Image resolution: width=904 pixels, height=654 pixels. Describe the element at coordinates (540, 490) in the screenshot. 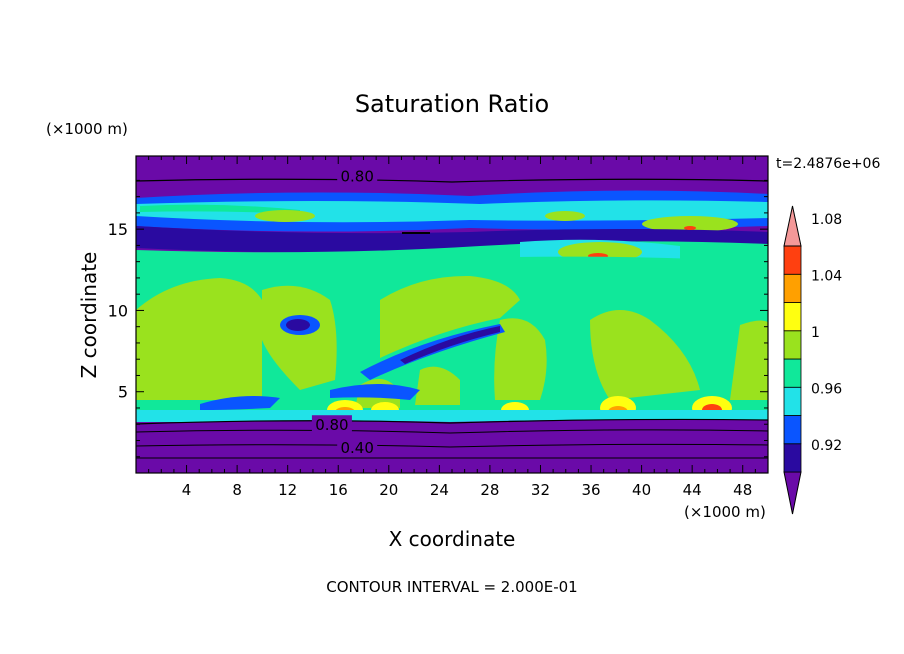

I see `x-tick-label: 32` at that location.